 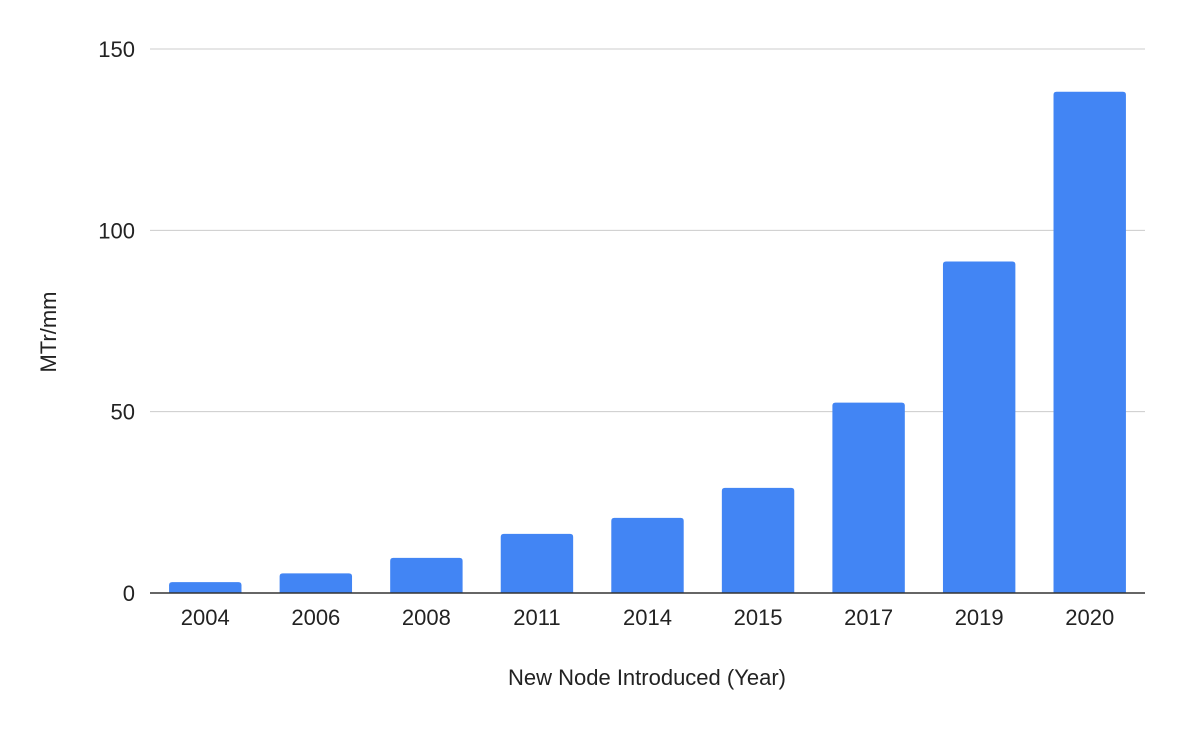 What do you see at coordinates (123, 412) in the screenshot?
I see `y-tick-label: 50` at bounding box center [123, 412].